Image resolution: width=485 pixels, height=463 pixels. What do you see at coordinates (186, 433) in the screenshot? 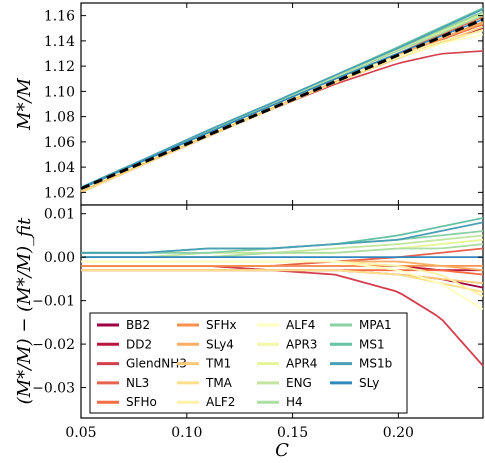
I see `x-tick-label: 0.10` at bounding box center [186, 433].